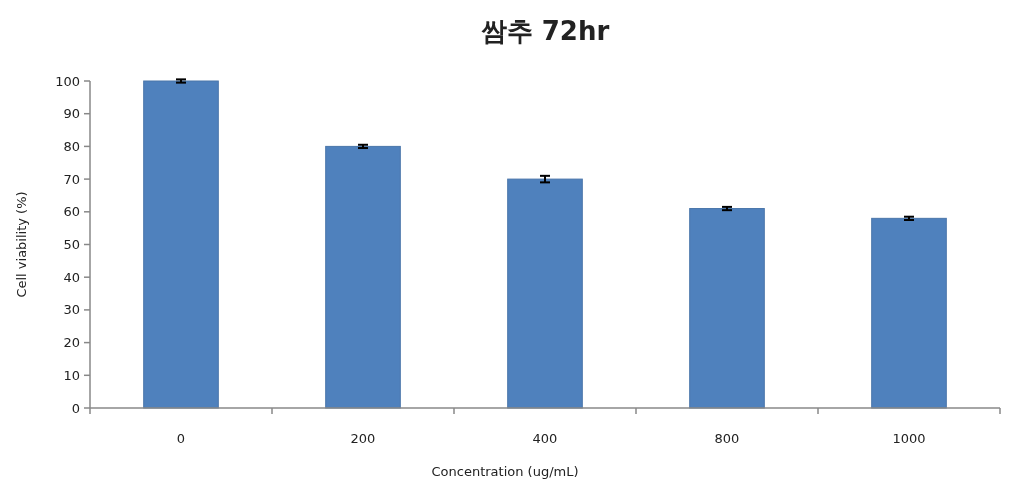 This screenshot has width=1019, height=490. I want to click on y-tick-label: 100, so click(67, 81).